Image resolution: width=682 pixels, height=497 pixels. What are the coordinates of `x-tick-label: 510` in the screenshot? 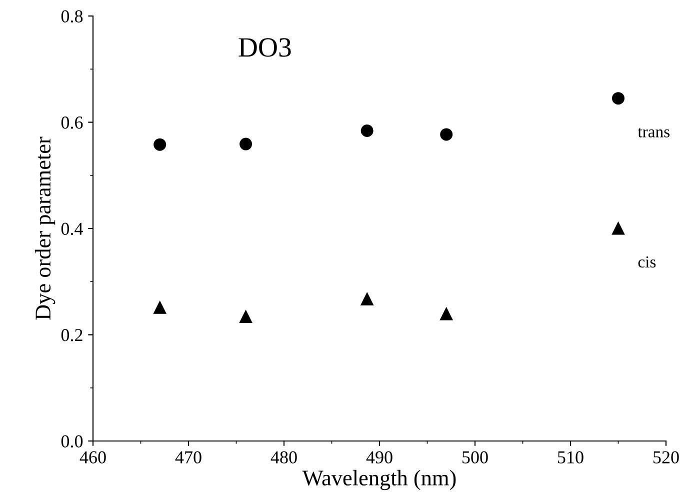 It's located at (571, 457).